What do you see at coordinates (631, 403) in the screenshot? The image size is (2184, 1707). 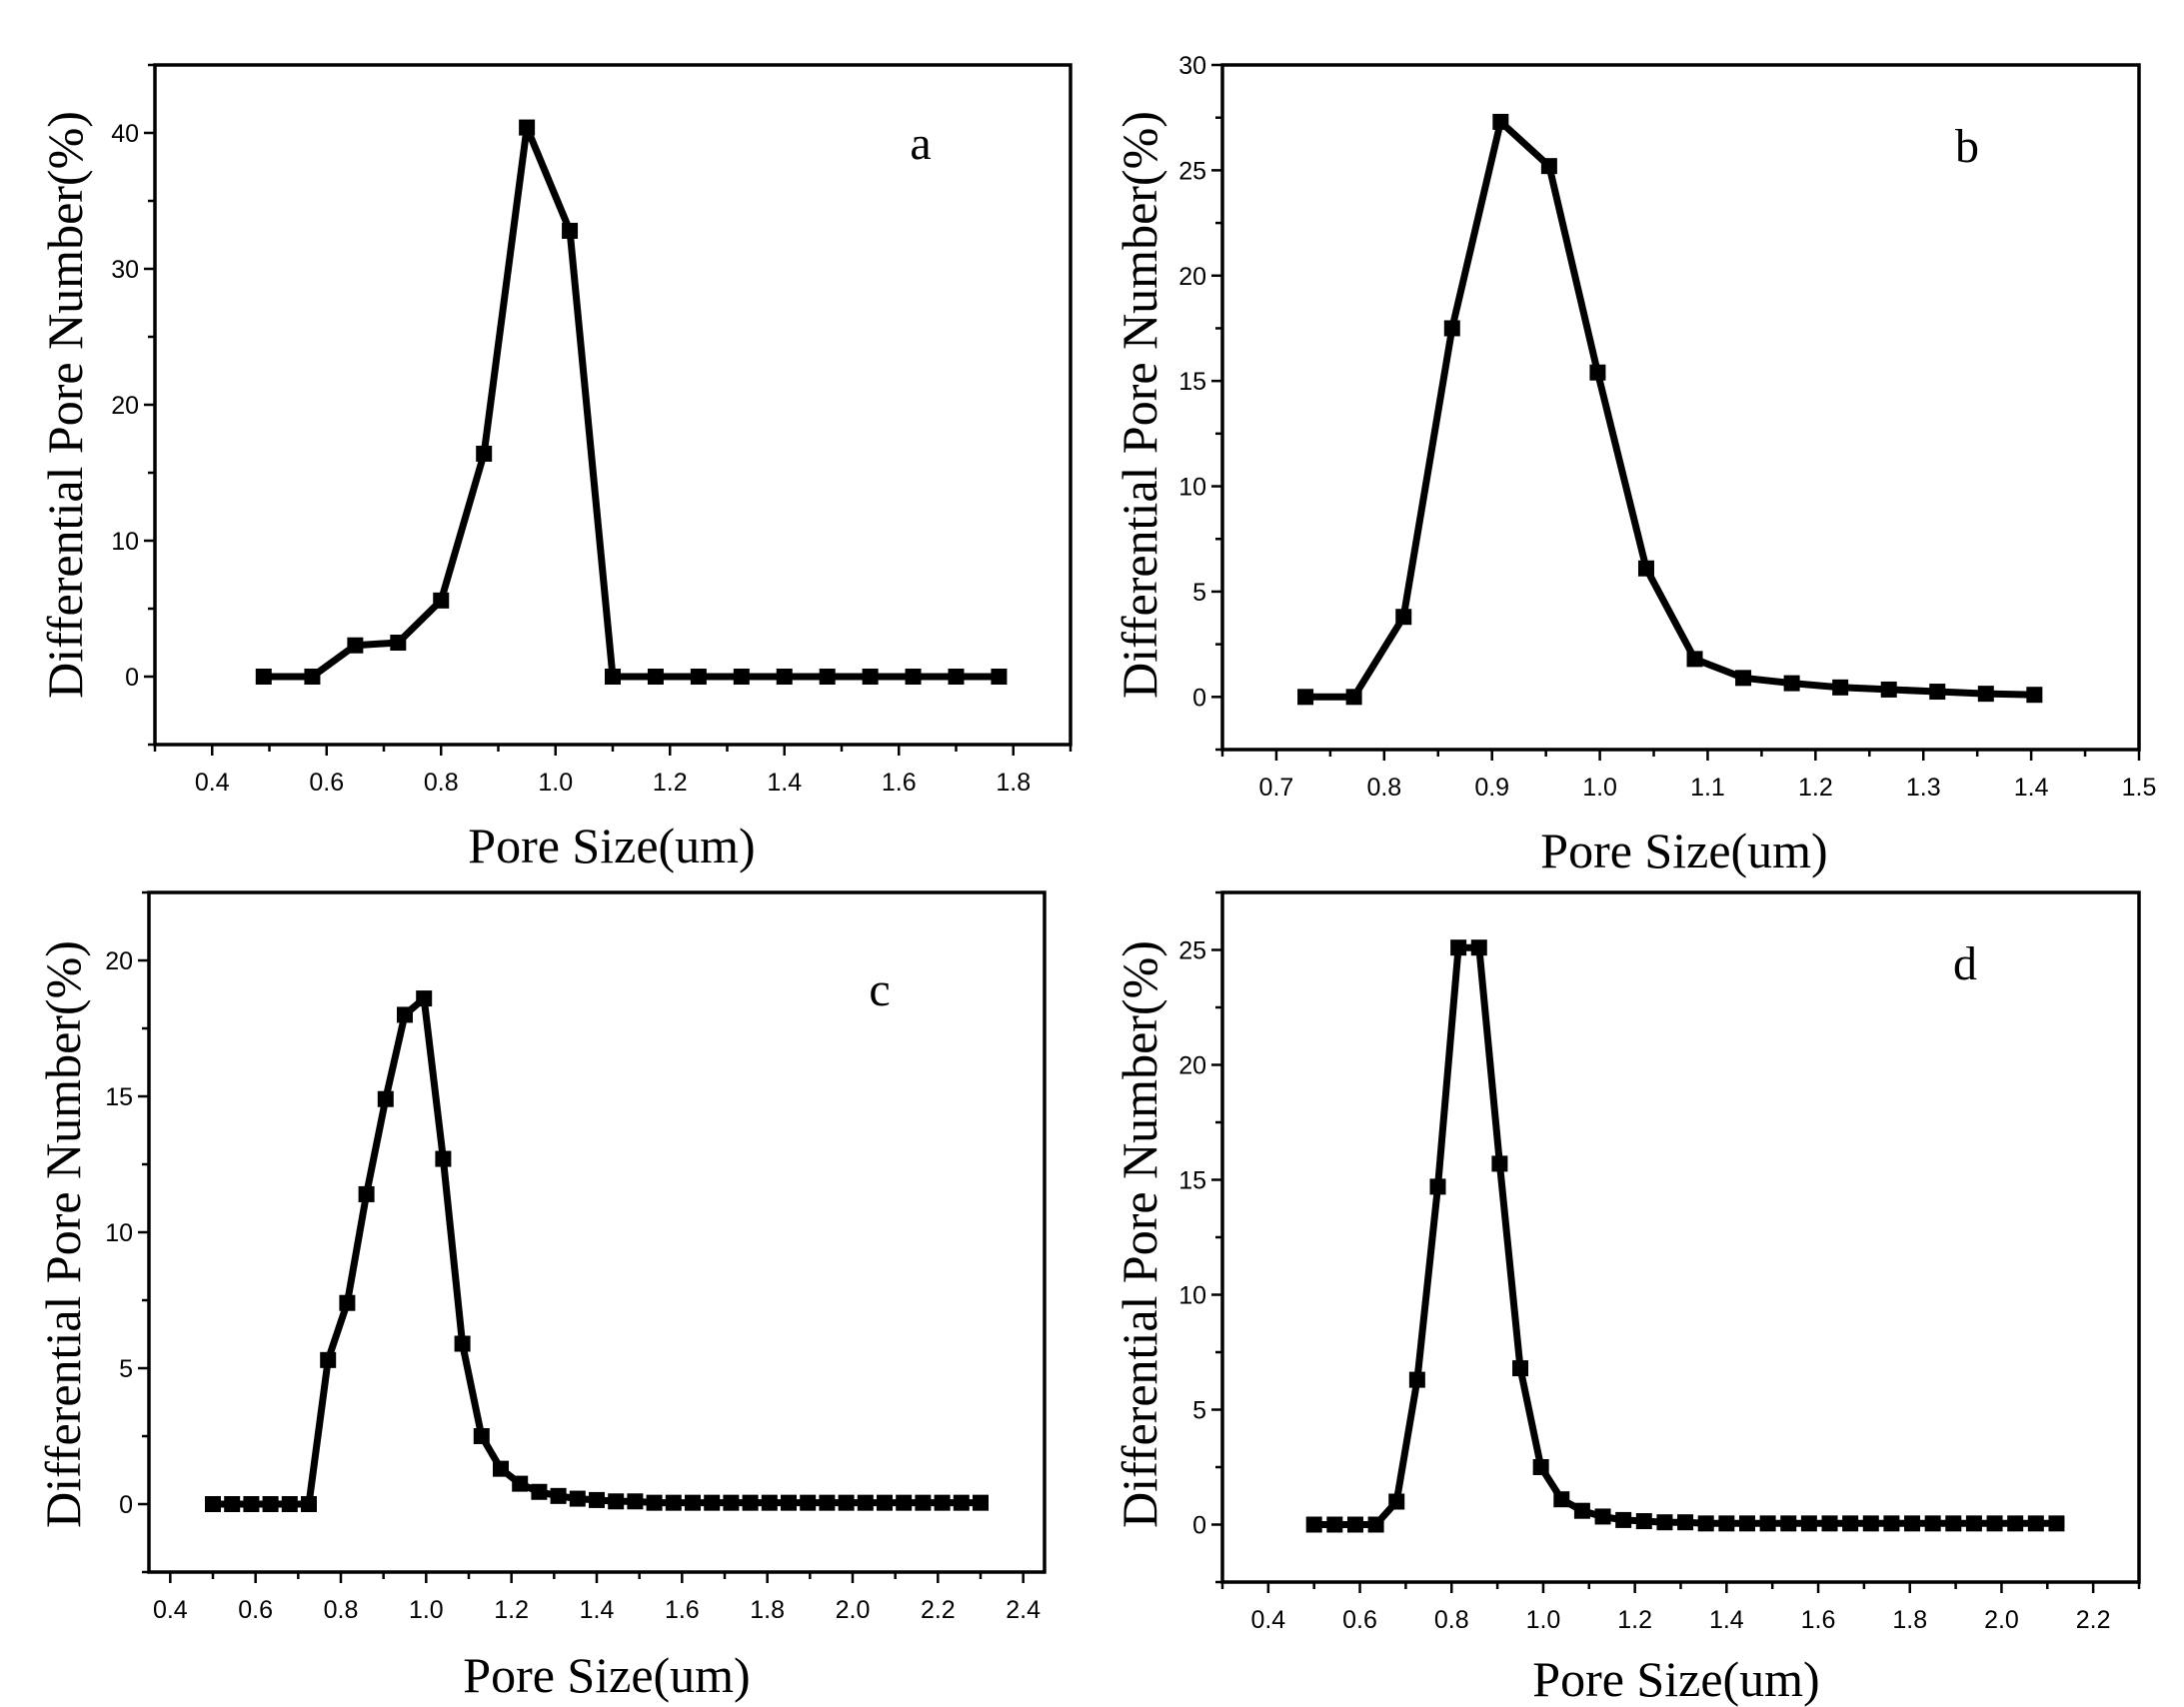 I see `series-line-a` at bounding box center [631, 403].